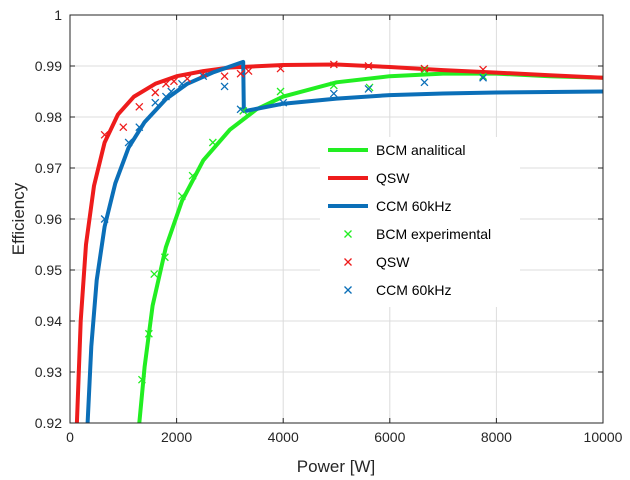 The height and width of the screenshot is (480, 630). I want to click on x-tick-label: 10000, so click(603, 437).